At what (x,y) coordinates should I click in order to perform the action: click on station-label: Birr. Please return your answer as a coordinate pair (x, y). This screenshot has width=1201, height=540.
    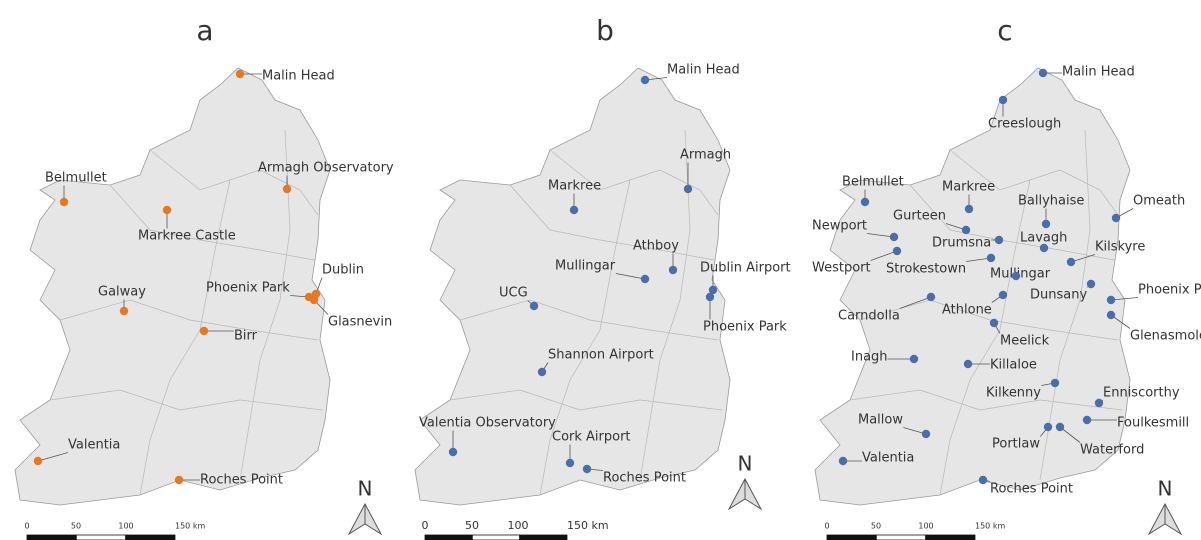
    Looking at the image, I should click on (246, 336).